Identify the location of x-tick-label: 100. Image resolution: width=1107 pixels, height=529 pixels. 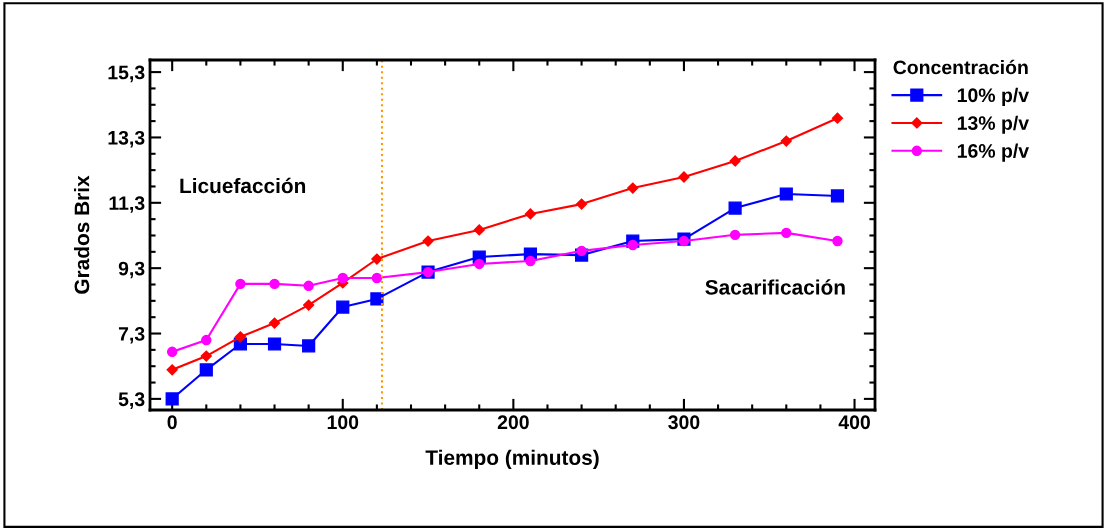
(343, 422).